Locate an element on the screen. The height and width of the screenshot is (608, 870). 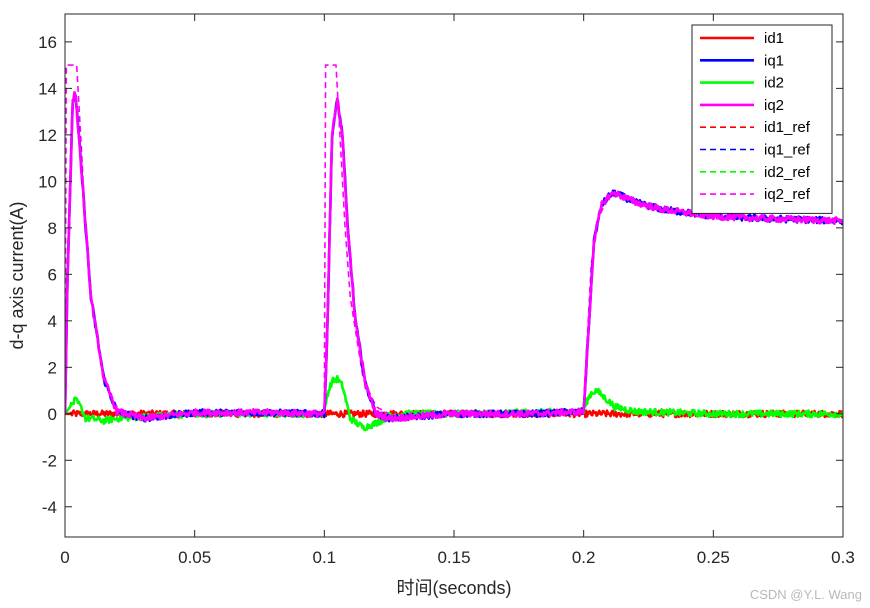
legend: id1 iq1 id2 iq2 id1_ref iq1_ref id2_ref iq2_ref is located at coordinates (762, 119).